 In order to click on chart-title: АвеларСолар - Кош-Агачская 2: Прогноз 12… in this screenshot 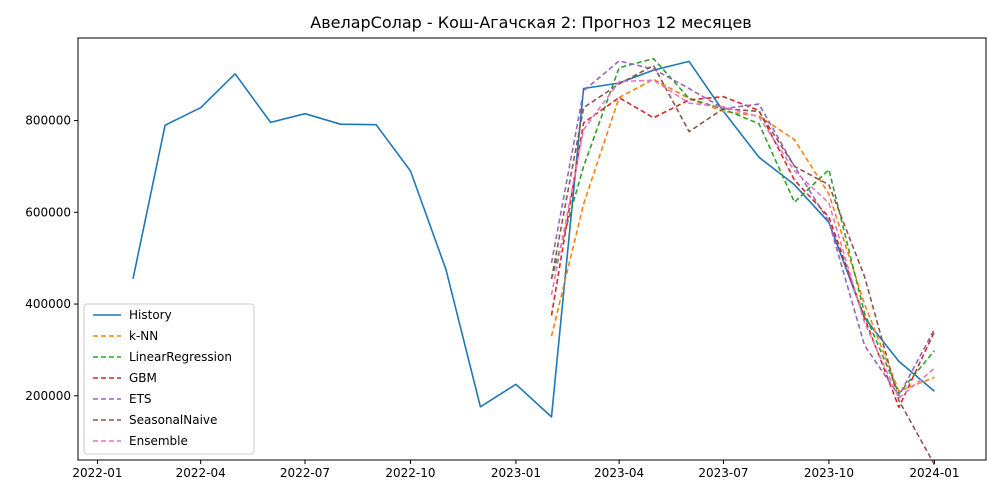, I will do `click(530, 22)`.